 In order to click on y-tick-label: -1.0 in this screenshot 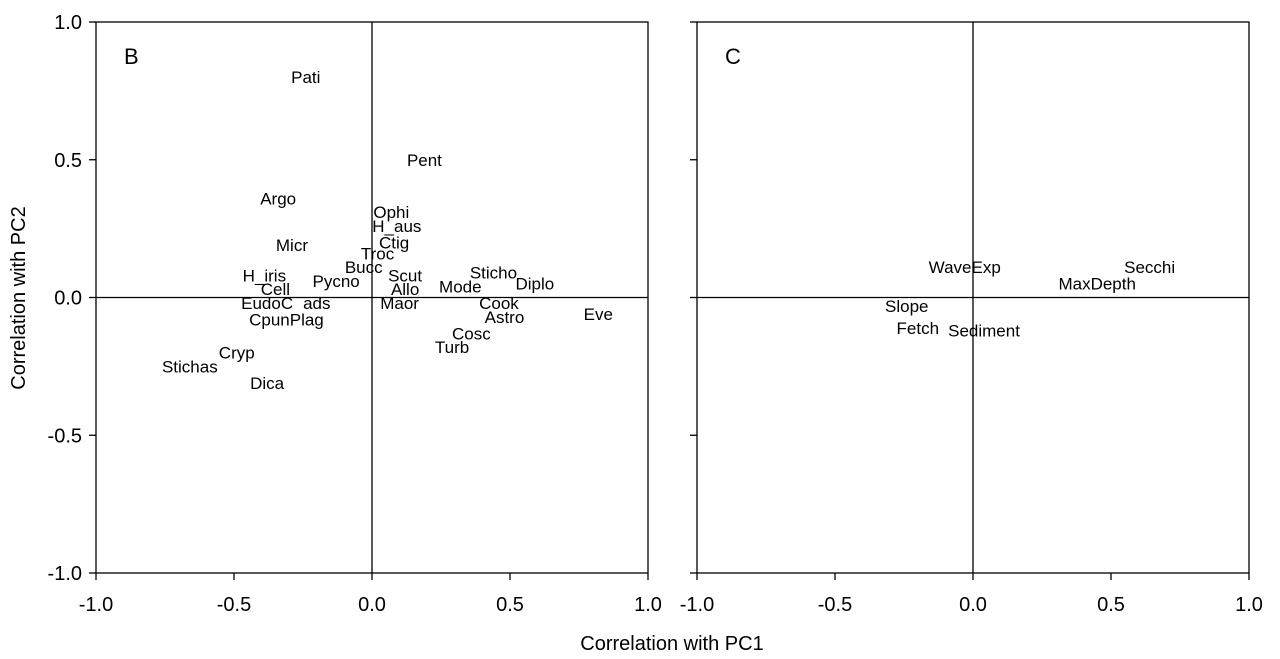, I will do `click(65, 574)`.